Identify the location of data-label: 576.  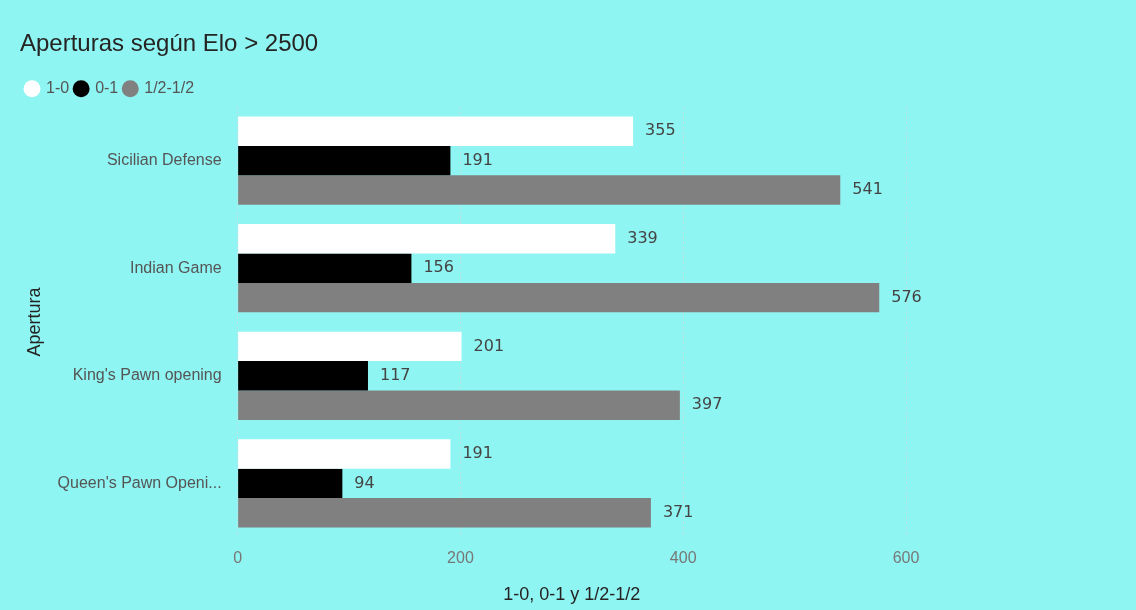
(906, 296).